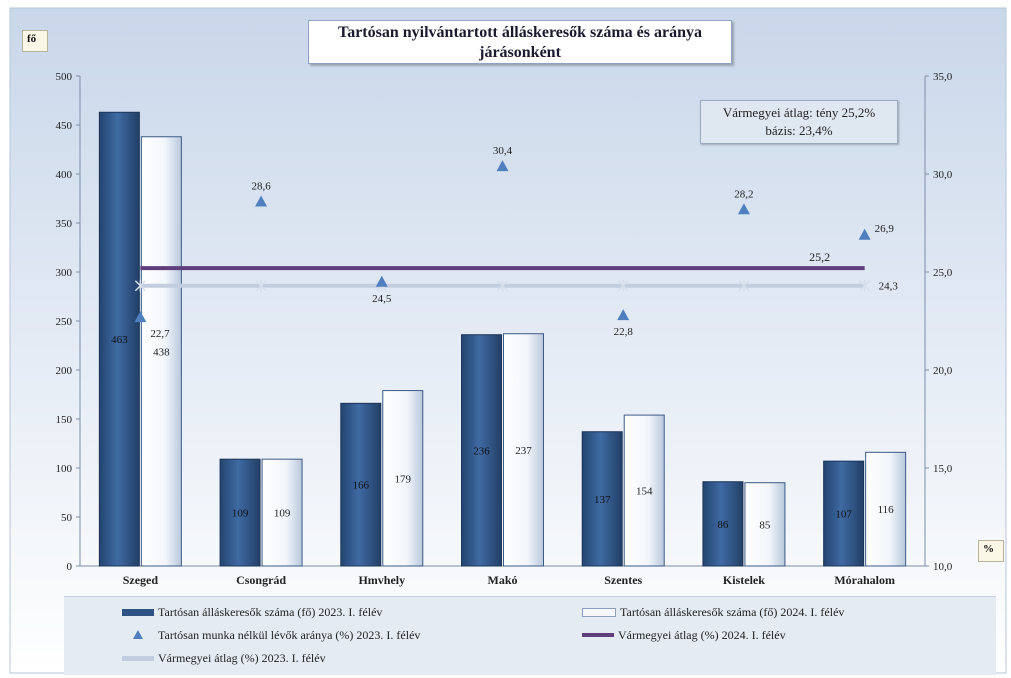 Image resolution: width=1011 pixels, height=678 pixels. What do you see at coordinates (64, 77) in the screenshot?
I see `left-axis-tick-label: 500` at bounding box center [64, 77].